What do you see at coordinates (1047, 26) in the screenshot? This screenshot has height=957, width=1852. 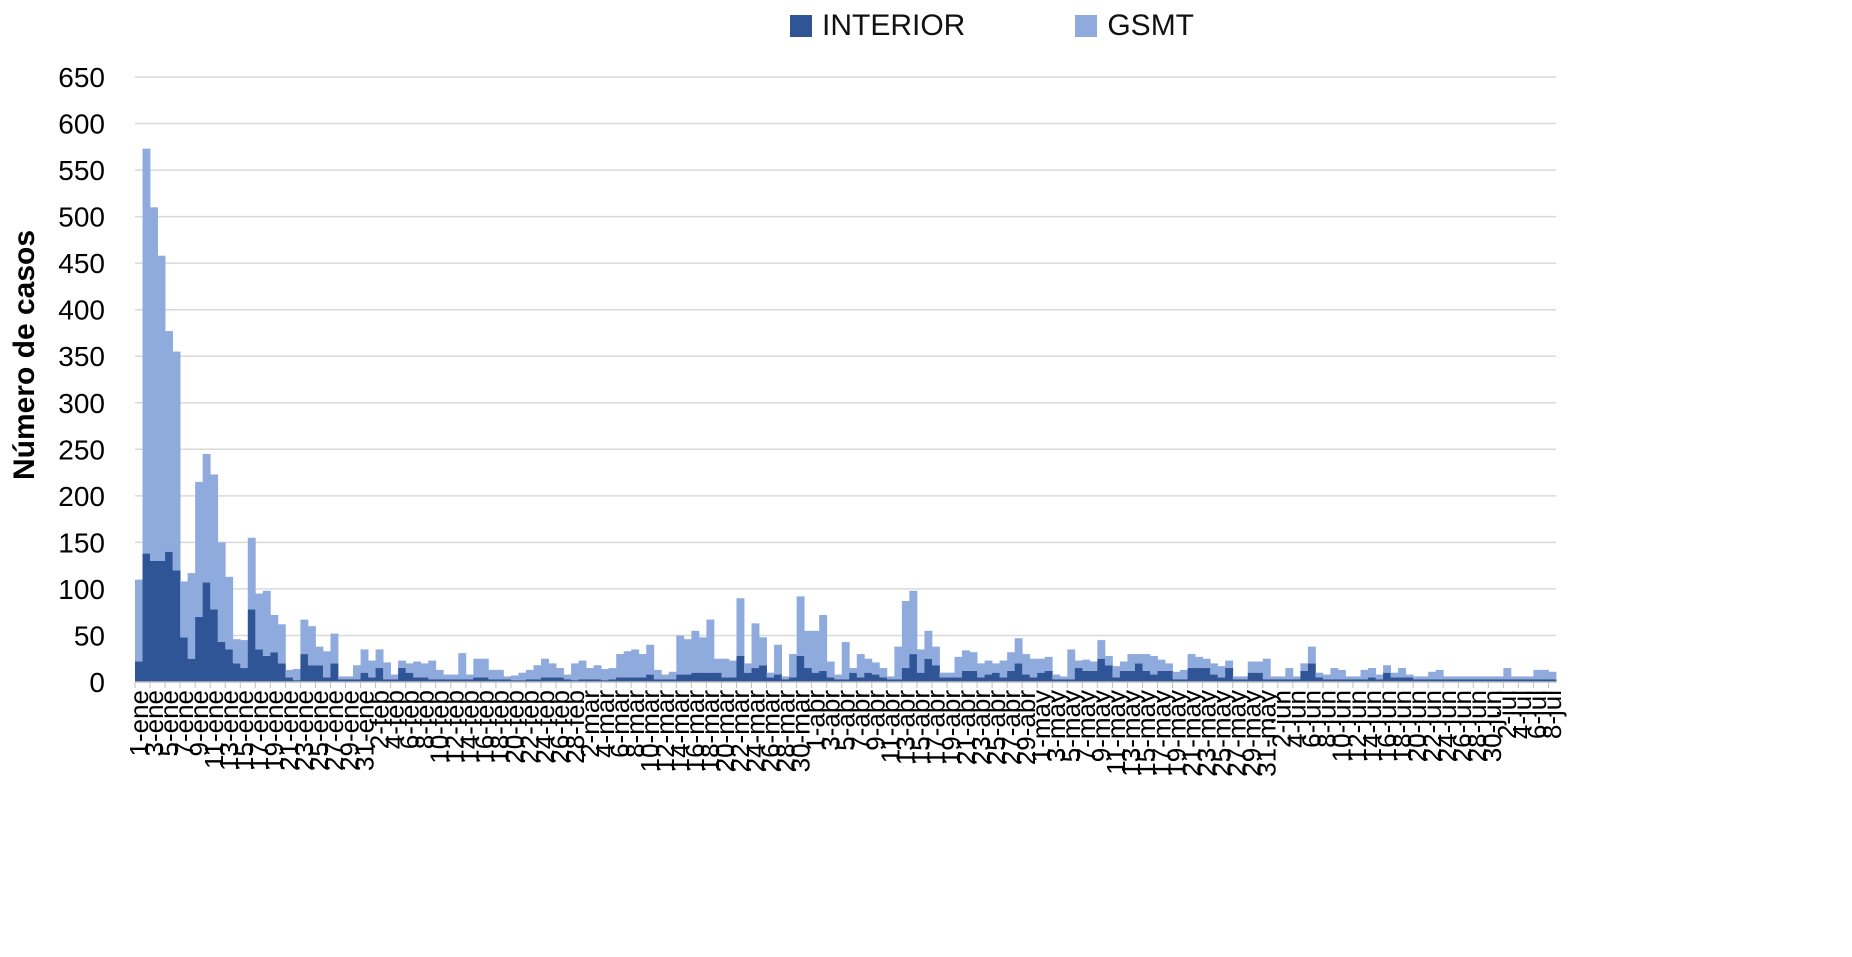 I see `legend: INTERIOR GSMT` at bounding box center [1047, 26].